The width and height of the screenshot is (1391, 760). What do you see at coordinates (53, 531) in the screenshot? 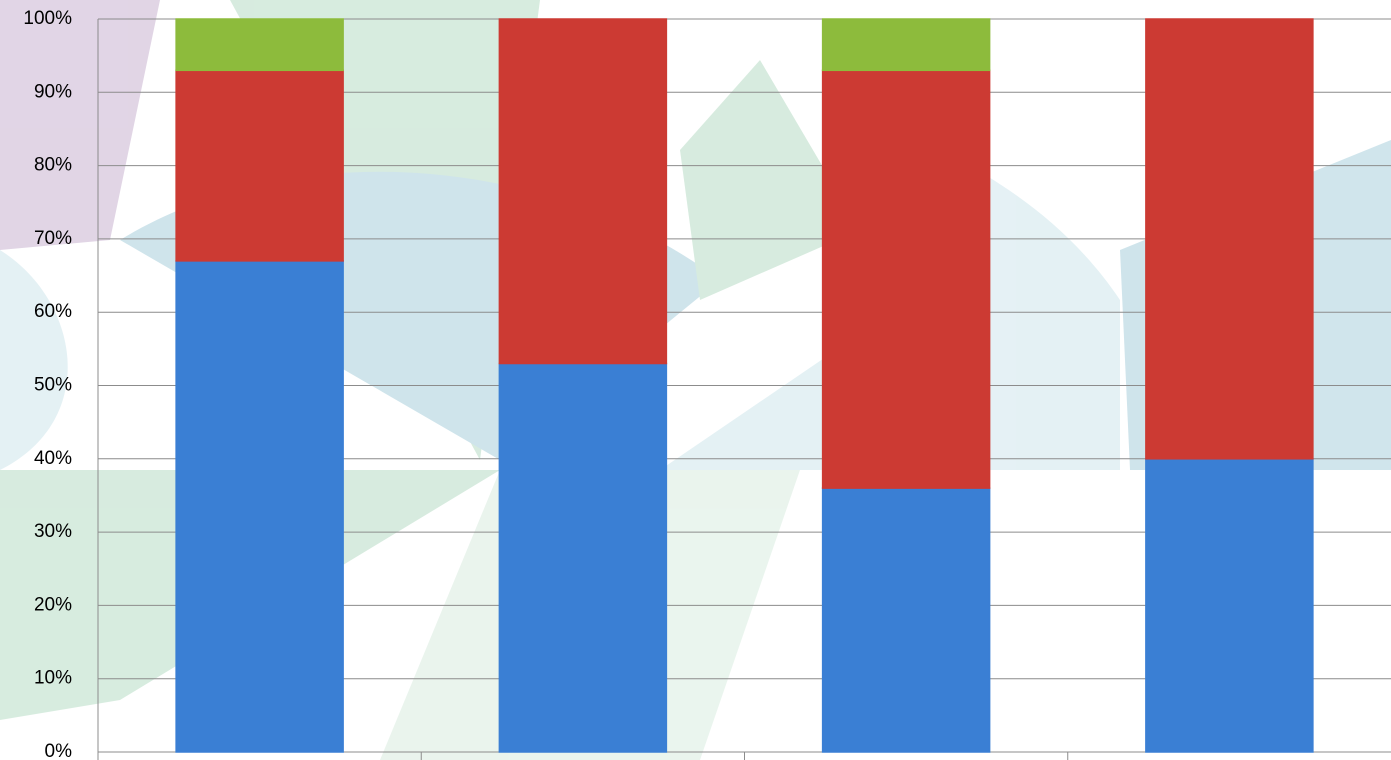
I see `y-tick-label: 30%` at bounding box center [53, 531].